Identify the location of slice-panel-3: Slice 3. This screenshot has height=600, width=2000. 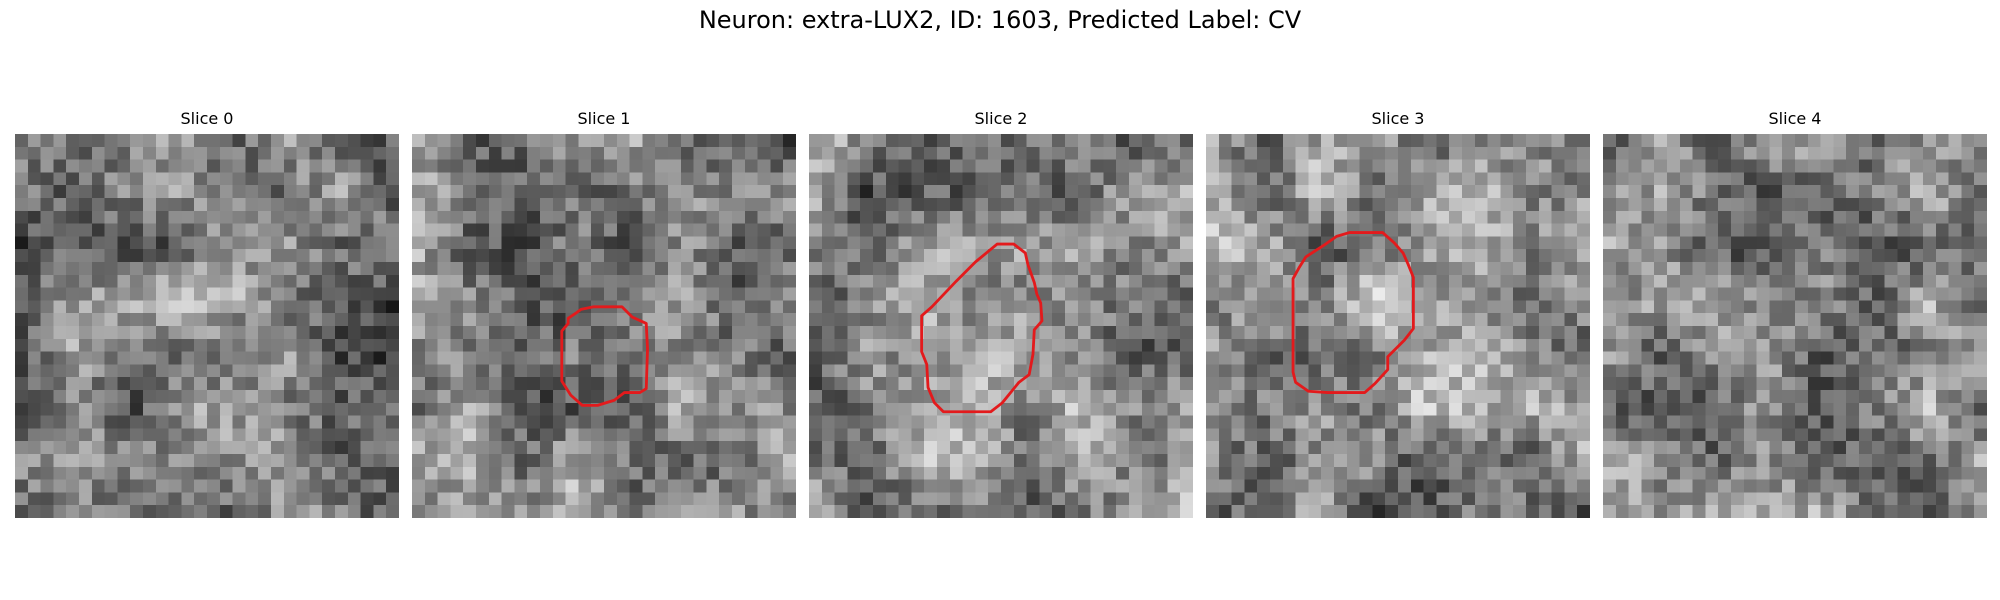
(1398, 313).